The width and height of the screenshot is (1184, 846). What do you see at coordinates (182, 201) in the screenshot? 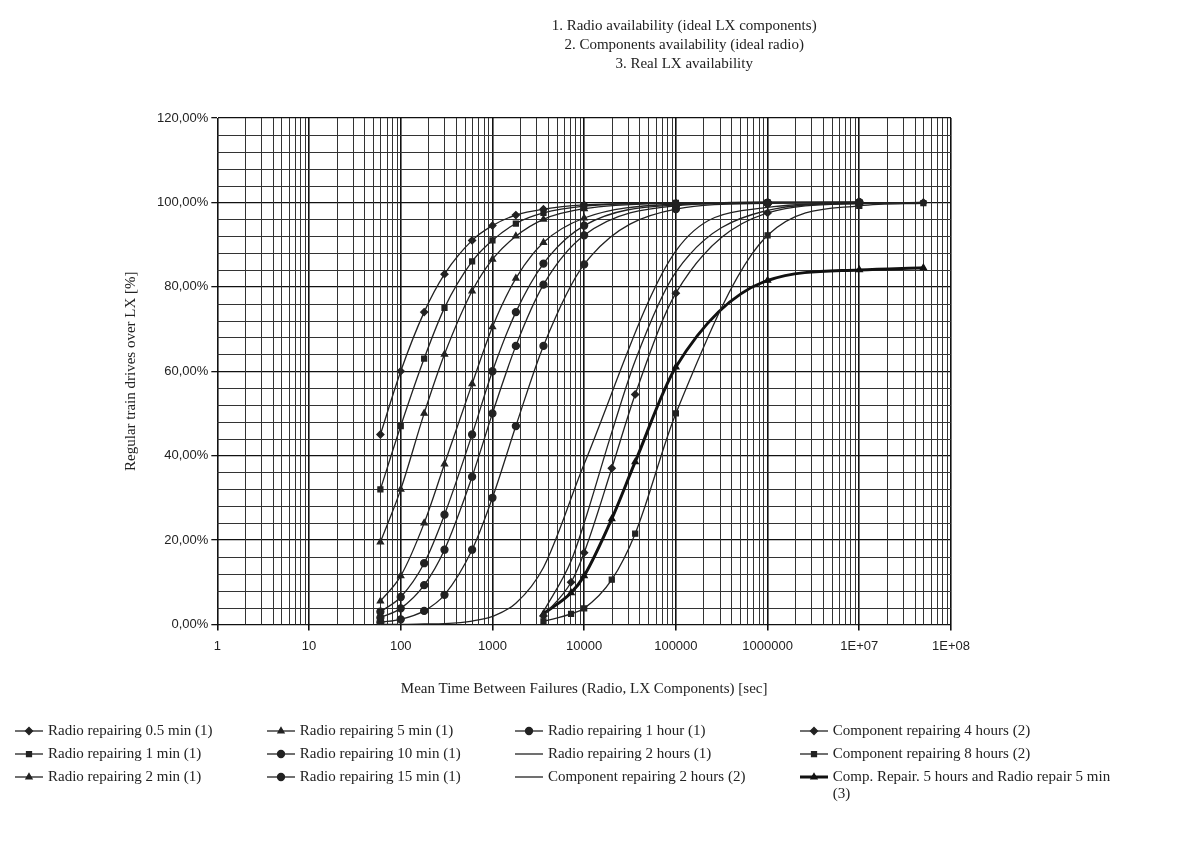
I see `y-tick-label: 100,00%` at bounding box center [182, 201].